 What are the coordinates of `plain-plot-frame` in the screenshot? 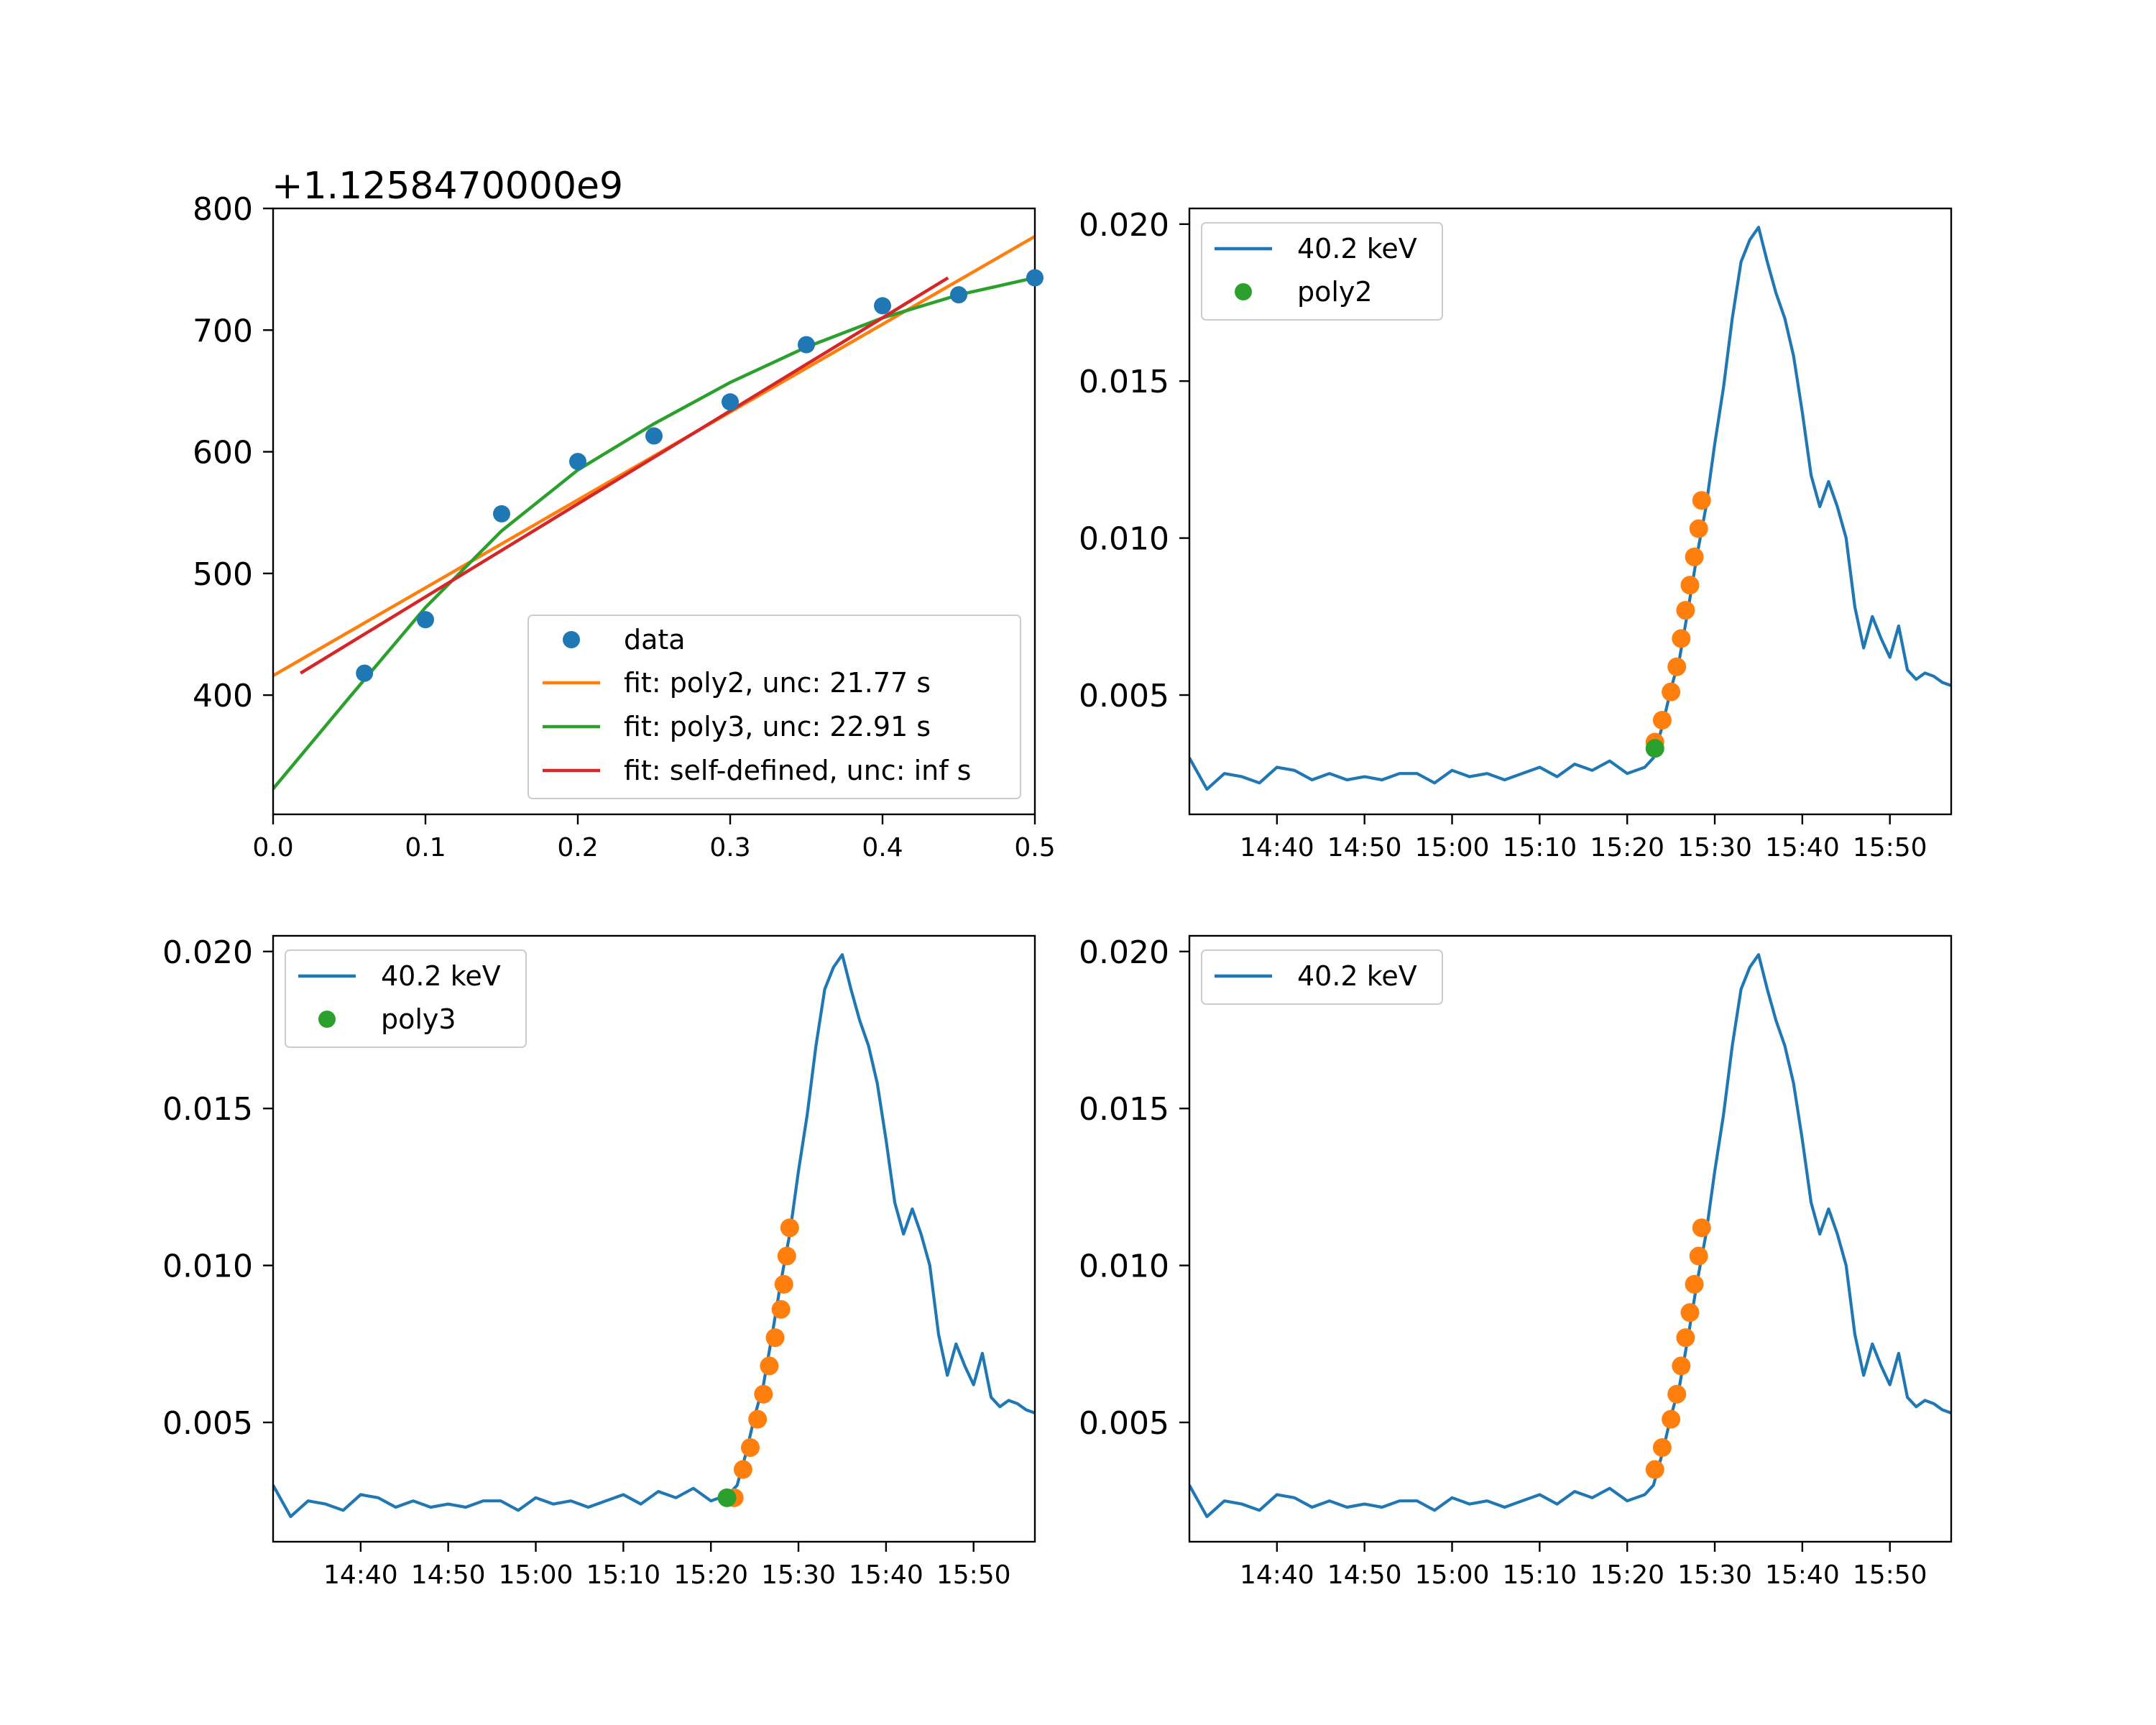 It's located at (1571, 1238).